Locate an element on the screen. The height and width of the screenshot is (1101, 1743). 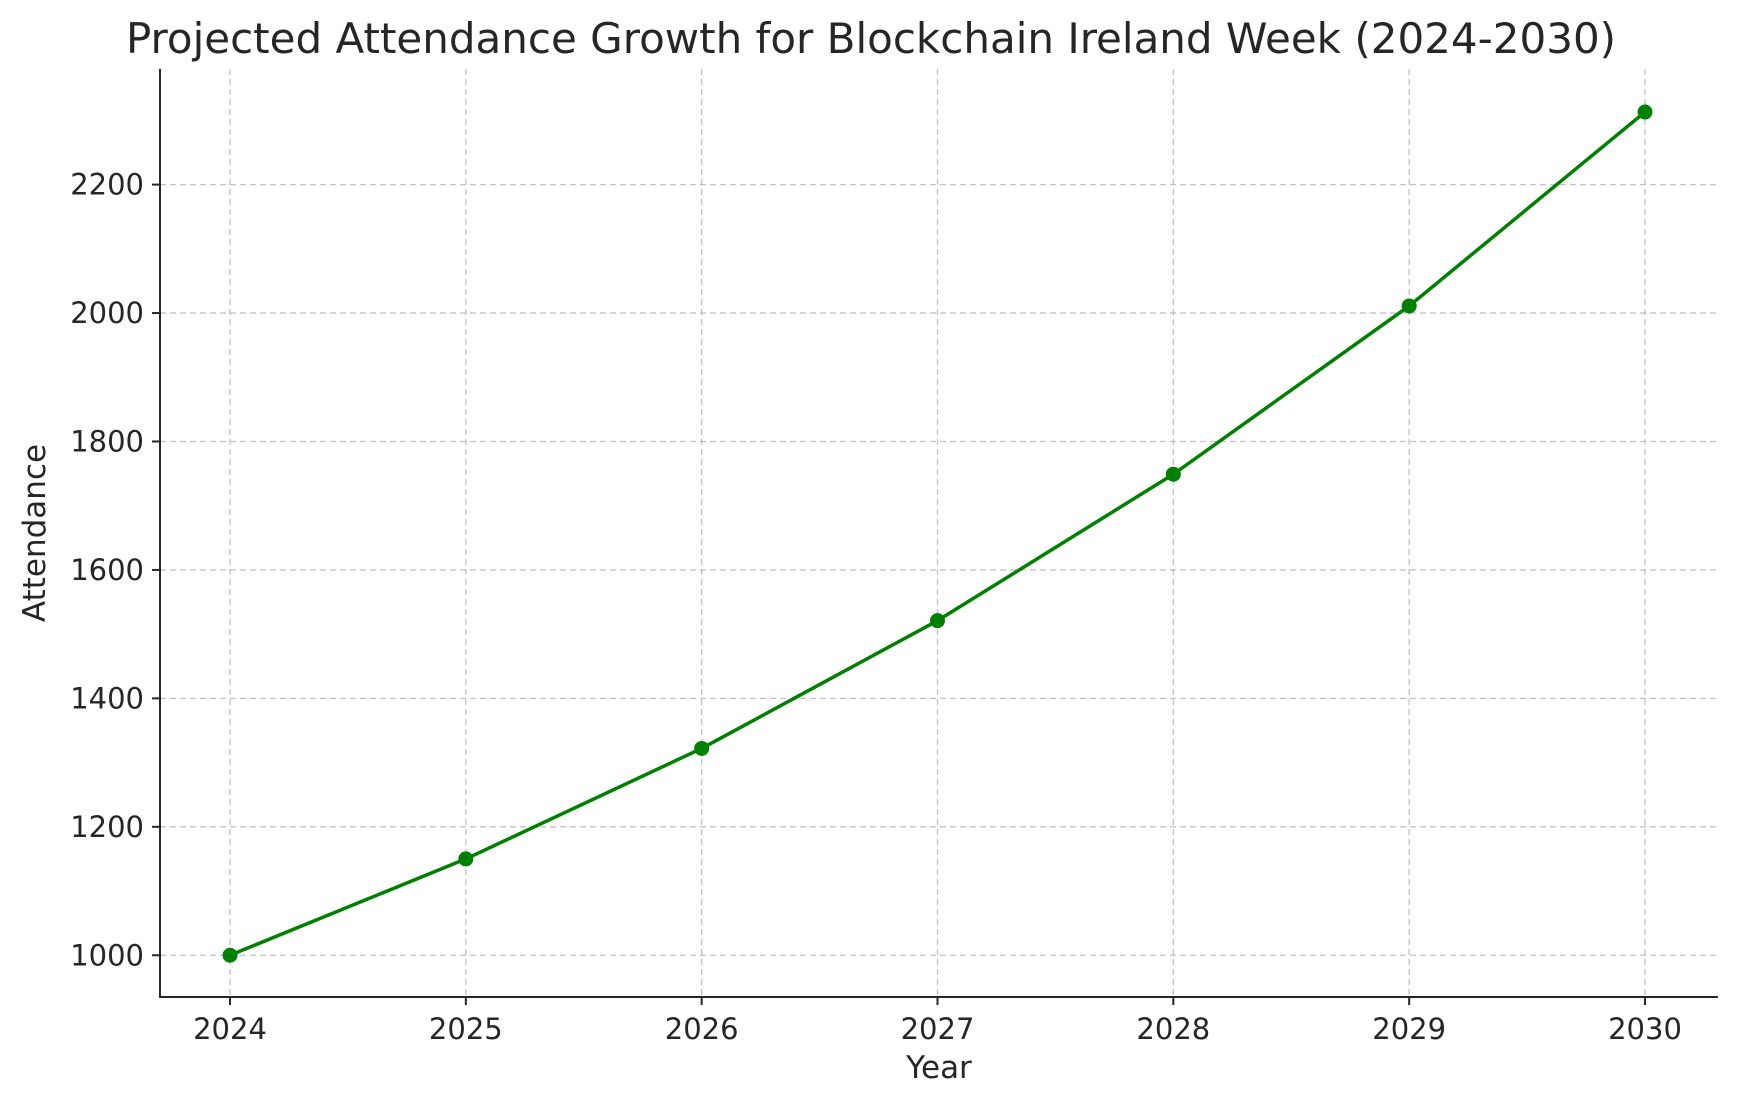
x-tick-label: 2028 is located at coordinates (1173, 1029).